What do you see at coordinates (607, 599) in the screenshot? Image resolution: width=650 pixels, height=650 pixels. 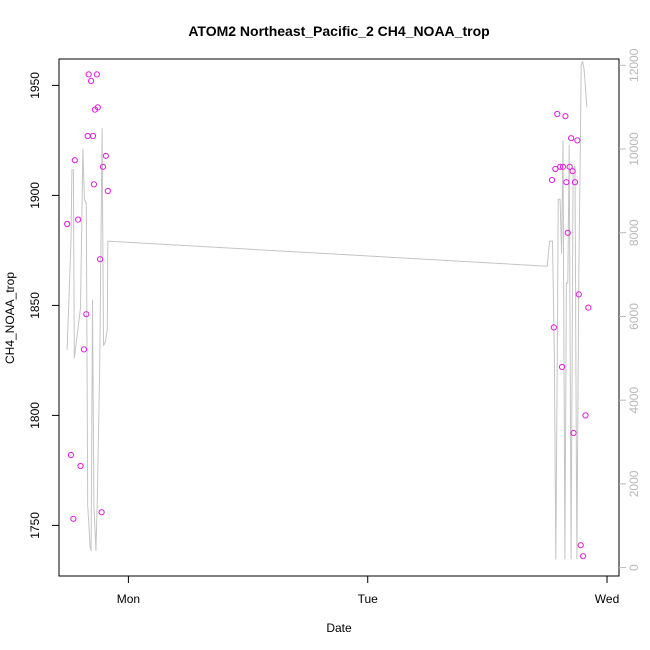 I see `x-tick-label: Wed` at bounding box center [607, 599].